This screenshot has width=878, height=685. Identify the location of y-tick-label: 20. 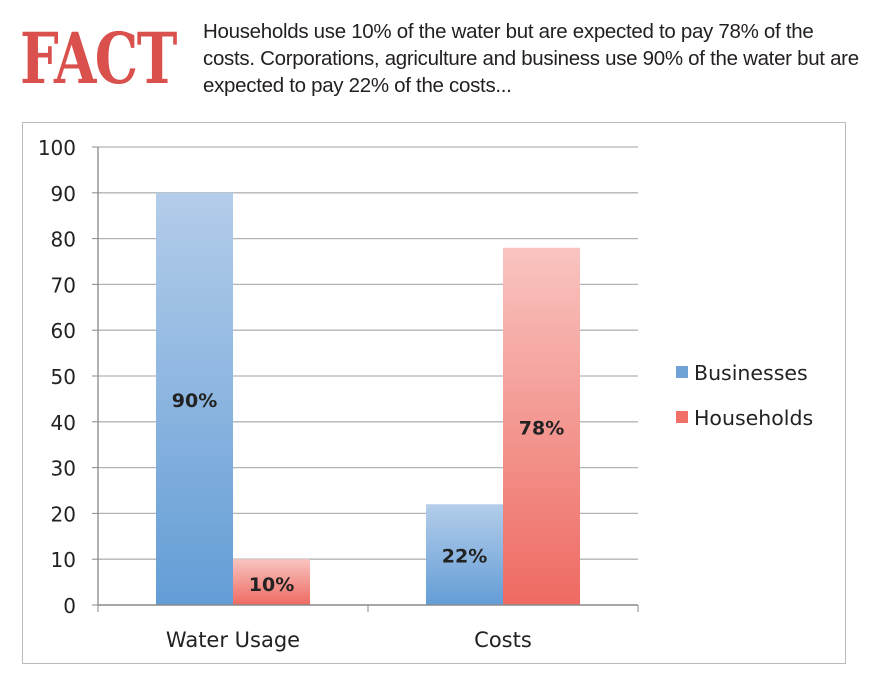
(63, 514).